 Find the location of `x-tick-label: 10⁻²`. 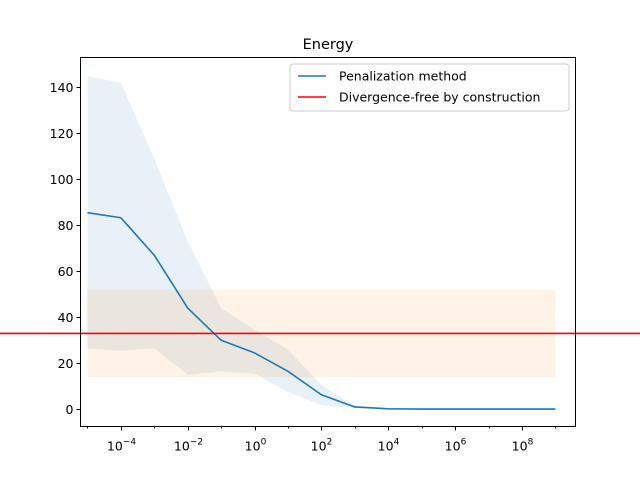

x-tick-label: 10⁻² is located at coordinates (188, 446).